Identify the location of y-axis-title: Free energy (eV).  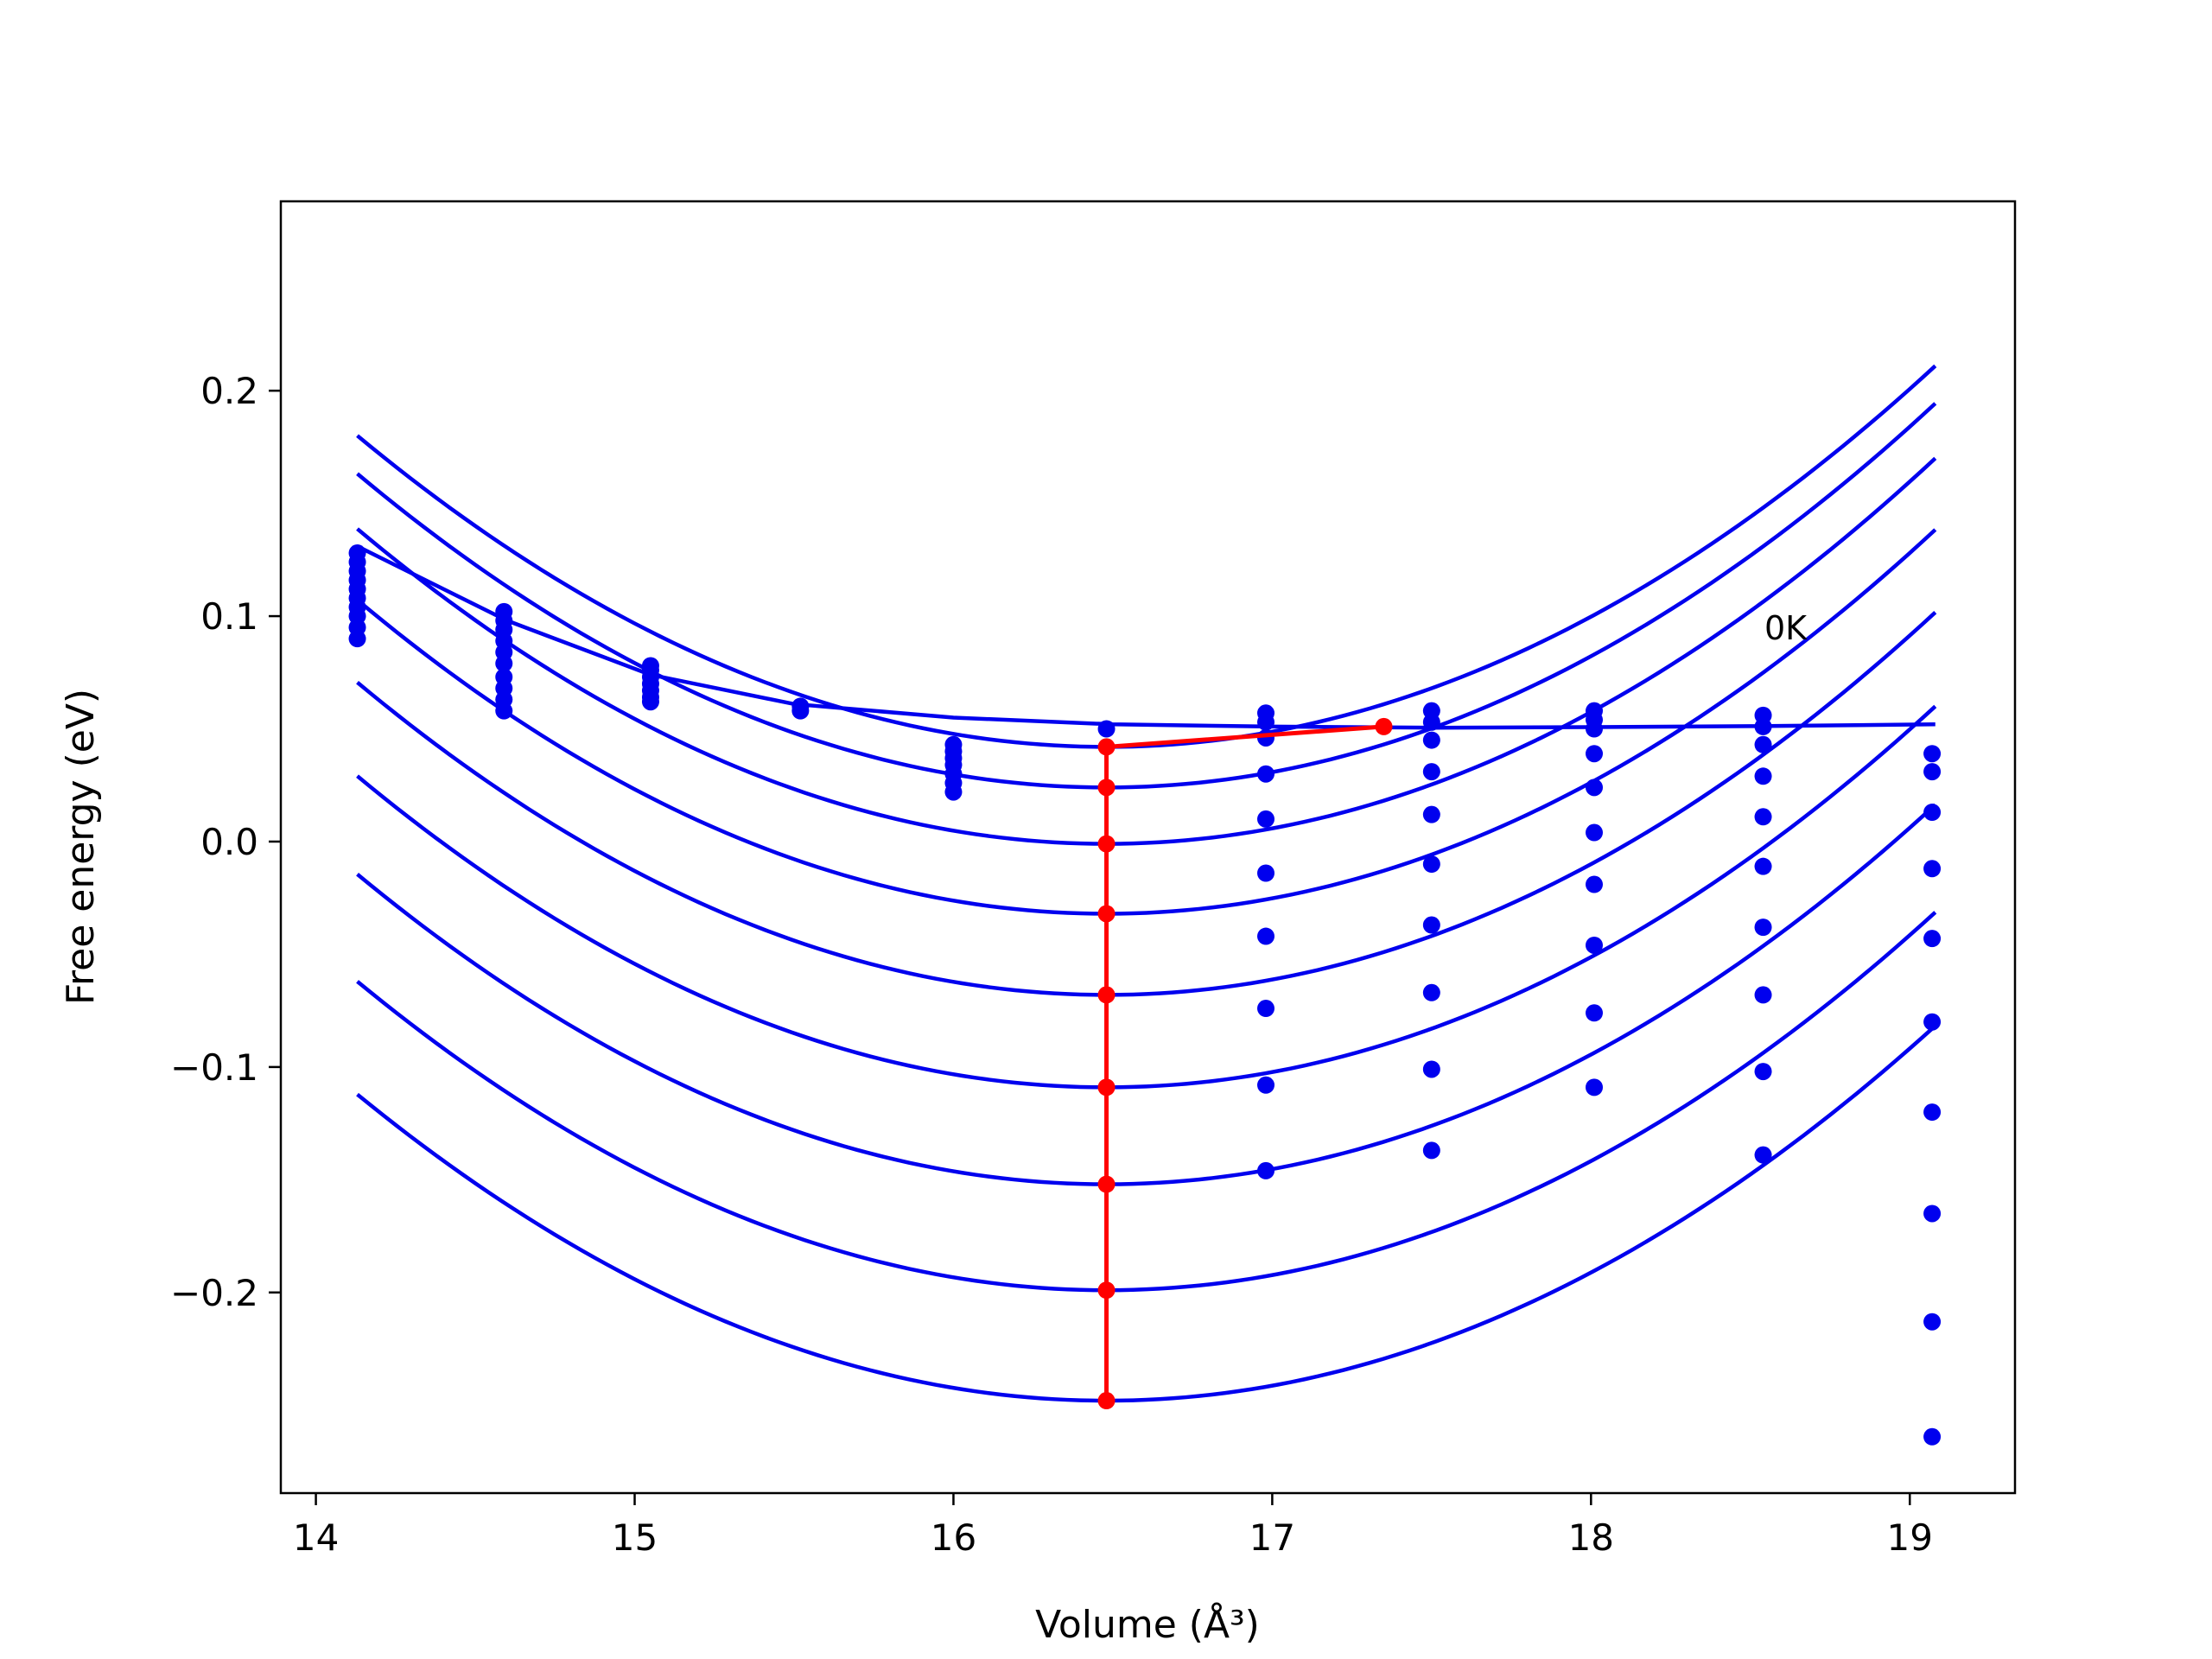
(81, 847).